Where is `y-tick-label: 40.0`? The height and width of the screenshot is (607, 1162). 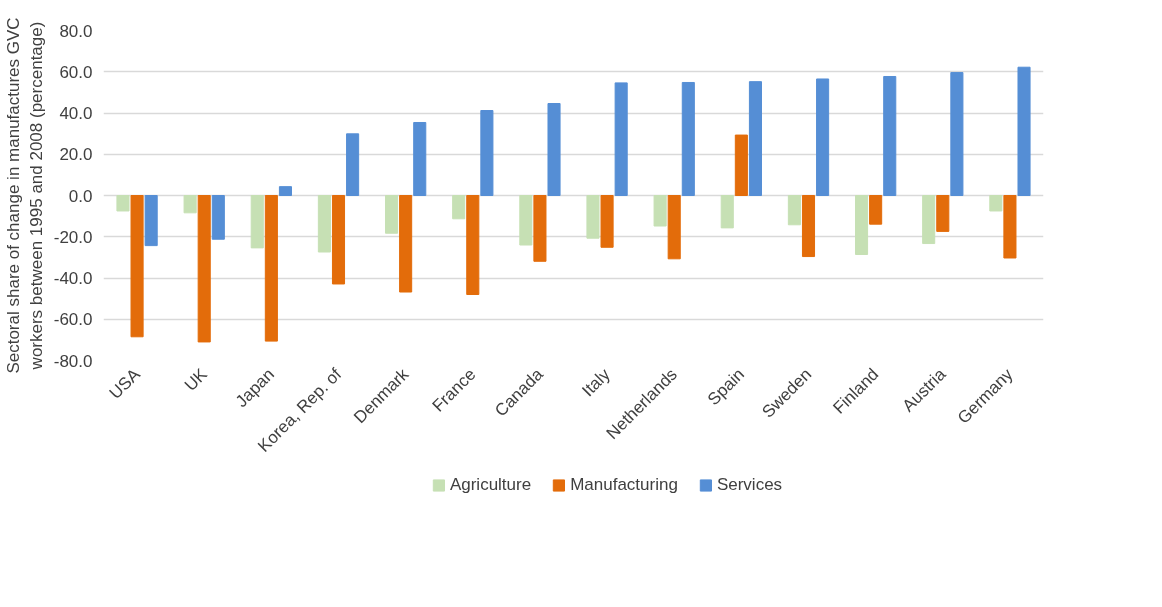 y-tick-label: 40.0 is located at coordinates (76, 113).